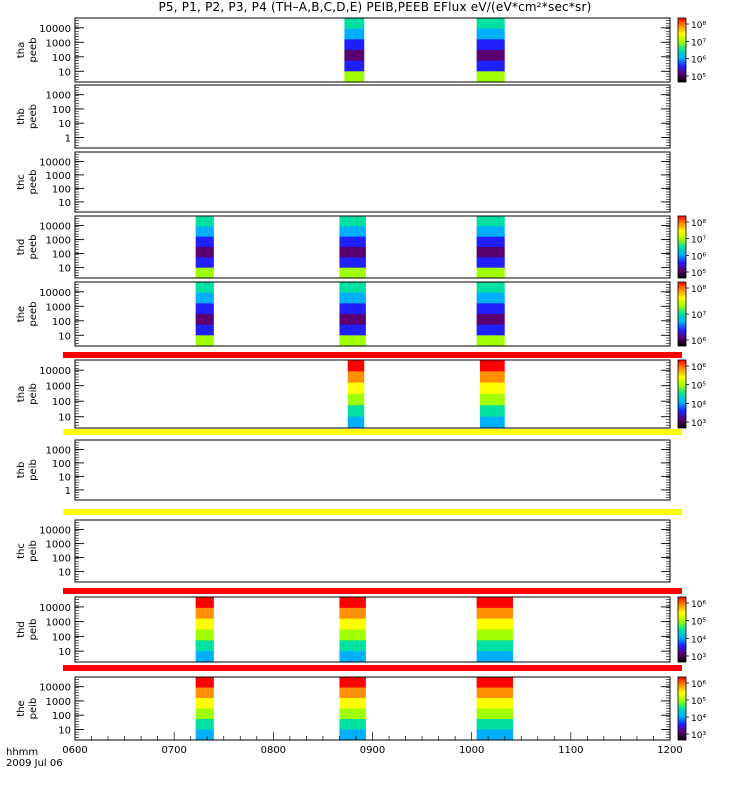  Describe the element at coordinates (74, 750) in the screenshot. I see `x-tick-label: 0600` at that location.